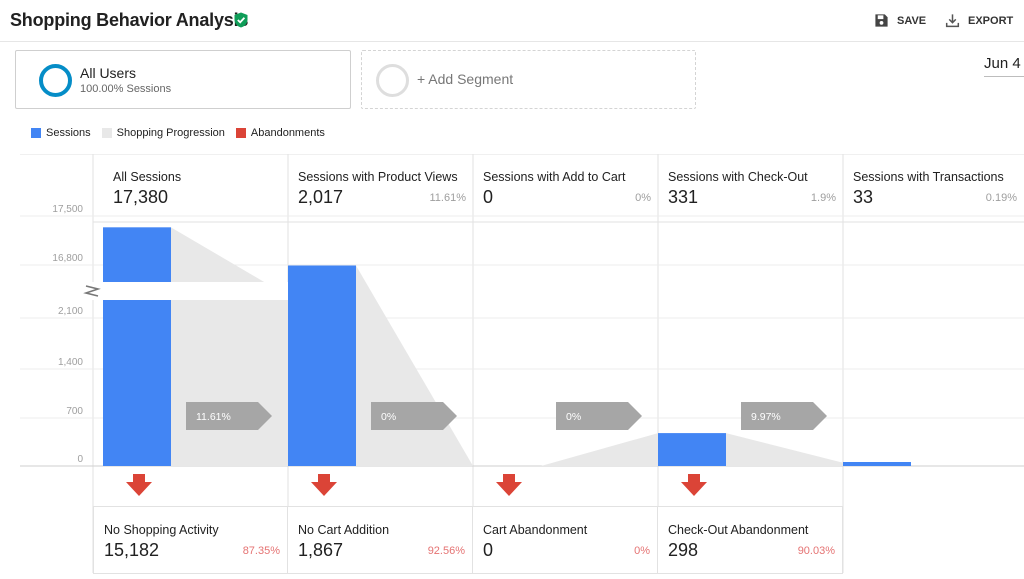  What do you see at coordinates (535, 530) in the screenshot?
I see `abandonment-name: Cart Abandonment` at bounding box center [535, 530].